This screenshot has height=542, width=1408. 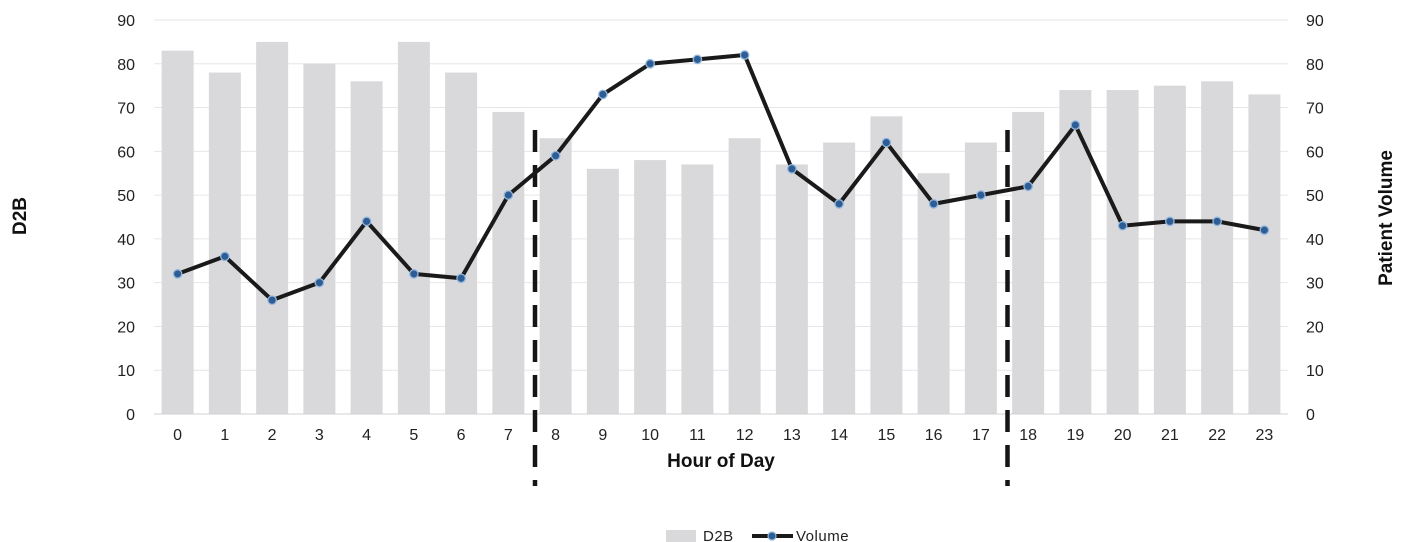 What do you see at coordinates (718, 535) in the screenshot?
I see `legend-d2b-label: D2B` at bounding box center [718, 535].